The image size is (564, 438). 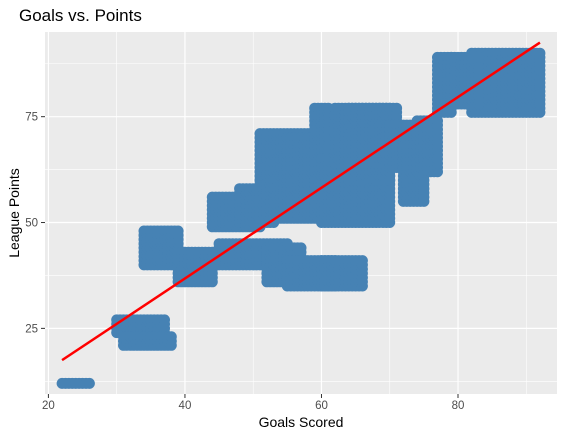 I want to click on y-axis-ticks: 25 50 75, so click(x=35, y=224).